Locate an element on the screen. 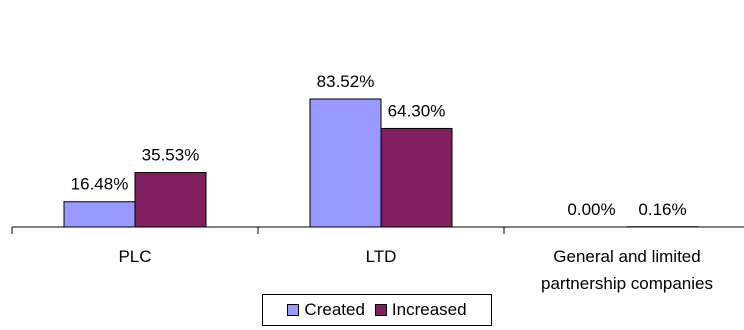 The width and height of the screenshot is (744, 330). category-label-1: PLC is located at coordinates (134, 256).